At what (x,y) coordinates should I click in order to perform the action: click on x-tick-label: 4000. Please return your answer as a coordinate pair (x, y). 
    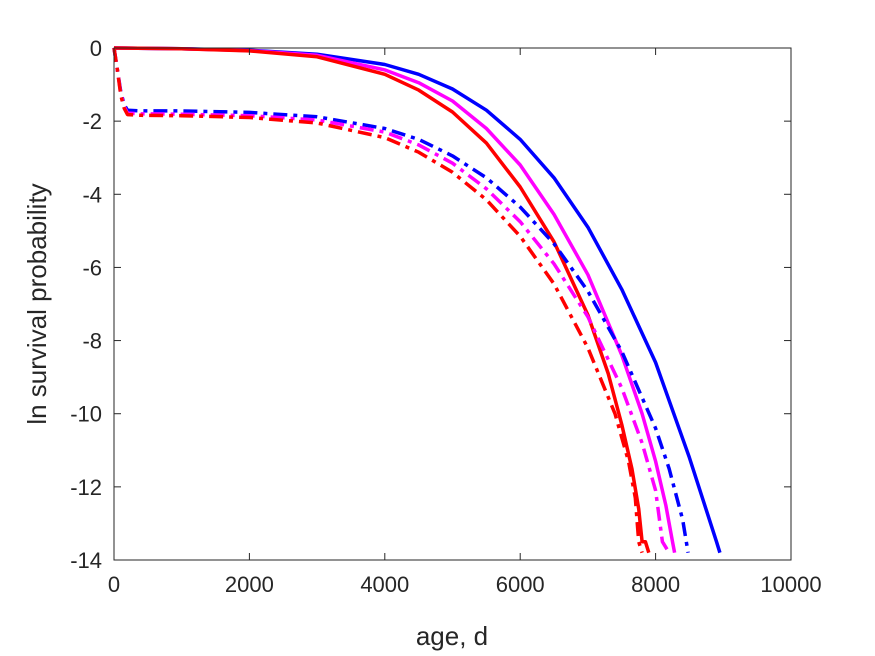
    Looking at the image, I should click on (384, 584).